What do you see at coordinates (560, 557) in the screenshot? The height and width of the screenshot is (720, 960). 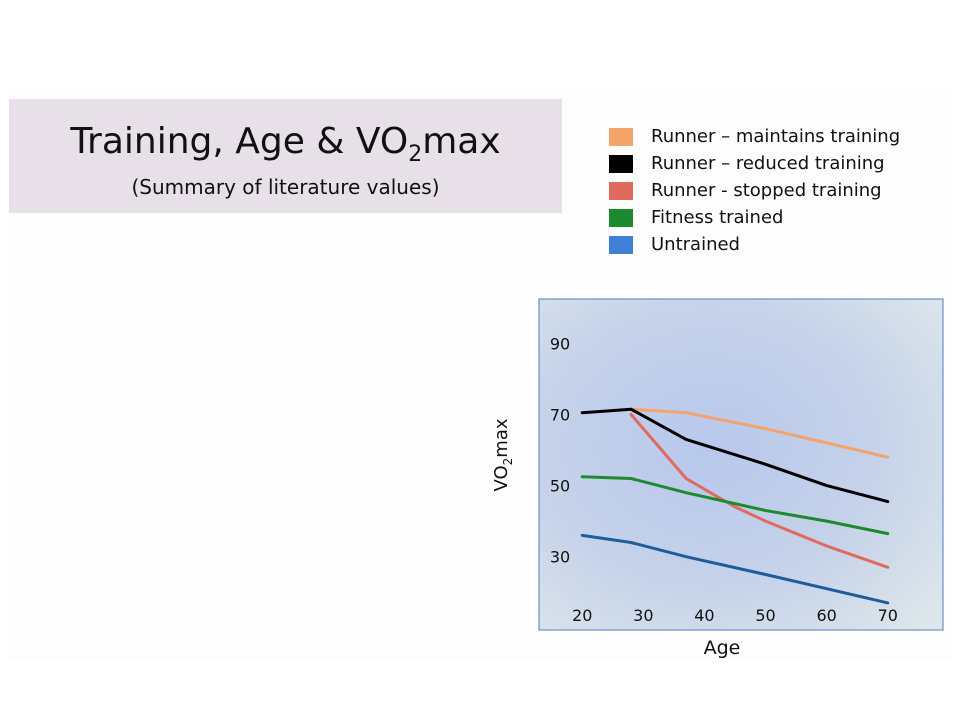 I see `y-tick-label: 30` at bounding box center [560, 557].